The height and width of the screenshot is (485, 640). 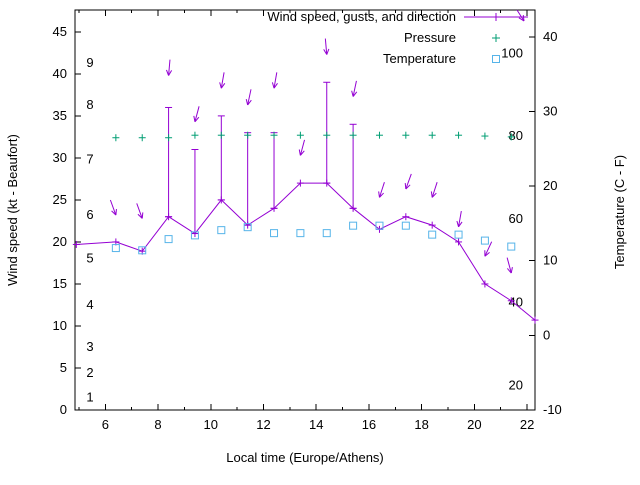 I want to click on fahrenheit-scale-labels: 20 40 60 80 100, so click(x=512, y=218).